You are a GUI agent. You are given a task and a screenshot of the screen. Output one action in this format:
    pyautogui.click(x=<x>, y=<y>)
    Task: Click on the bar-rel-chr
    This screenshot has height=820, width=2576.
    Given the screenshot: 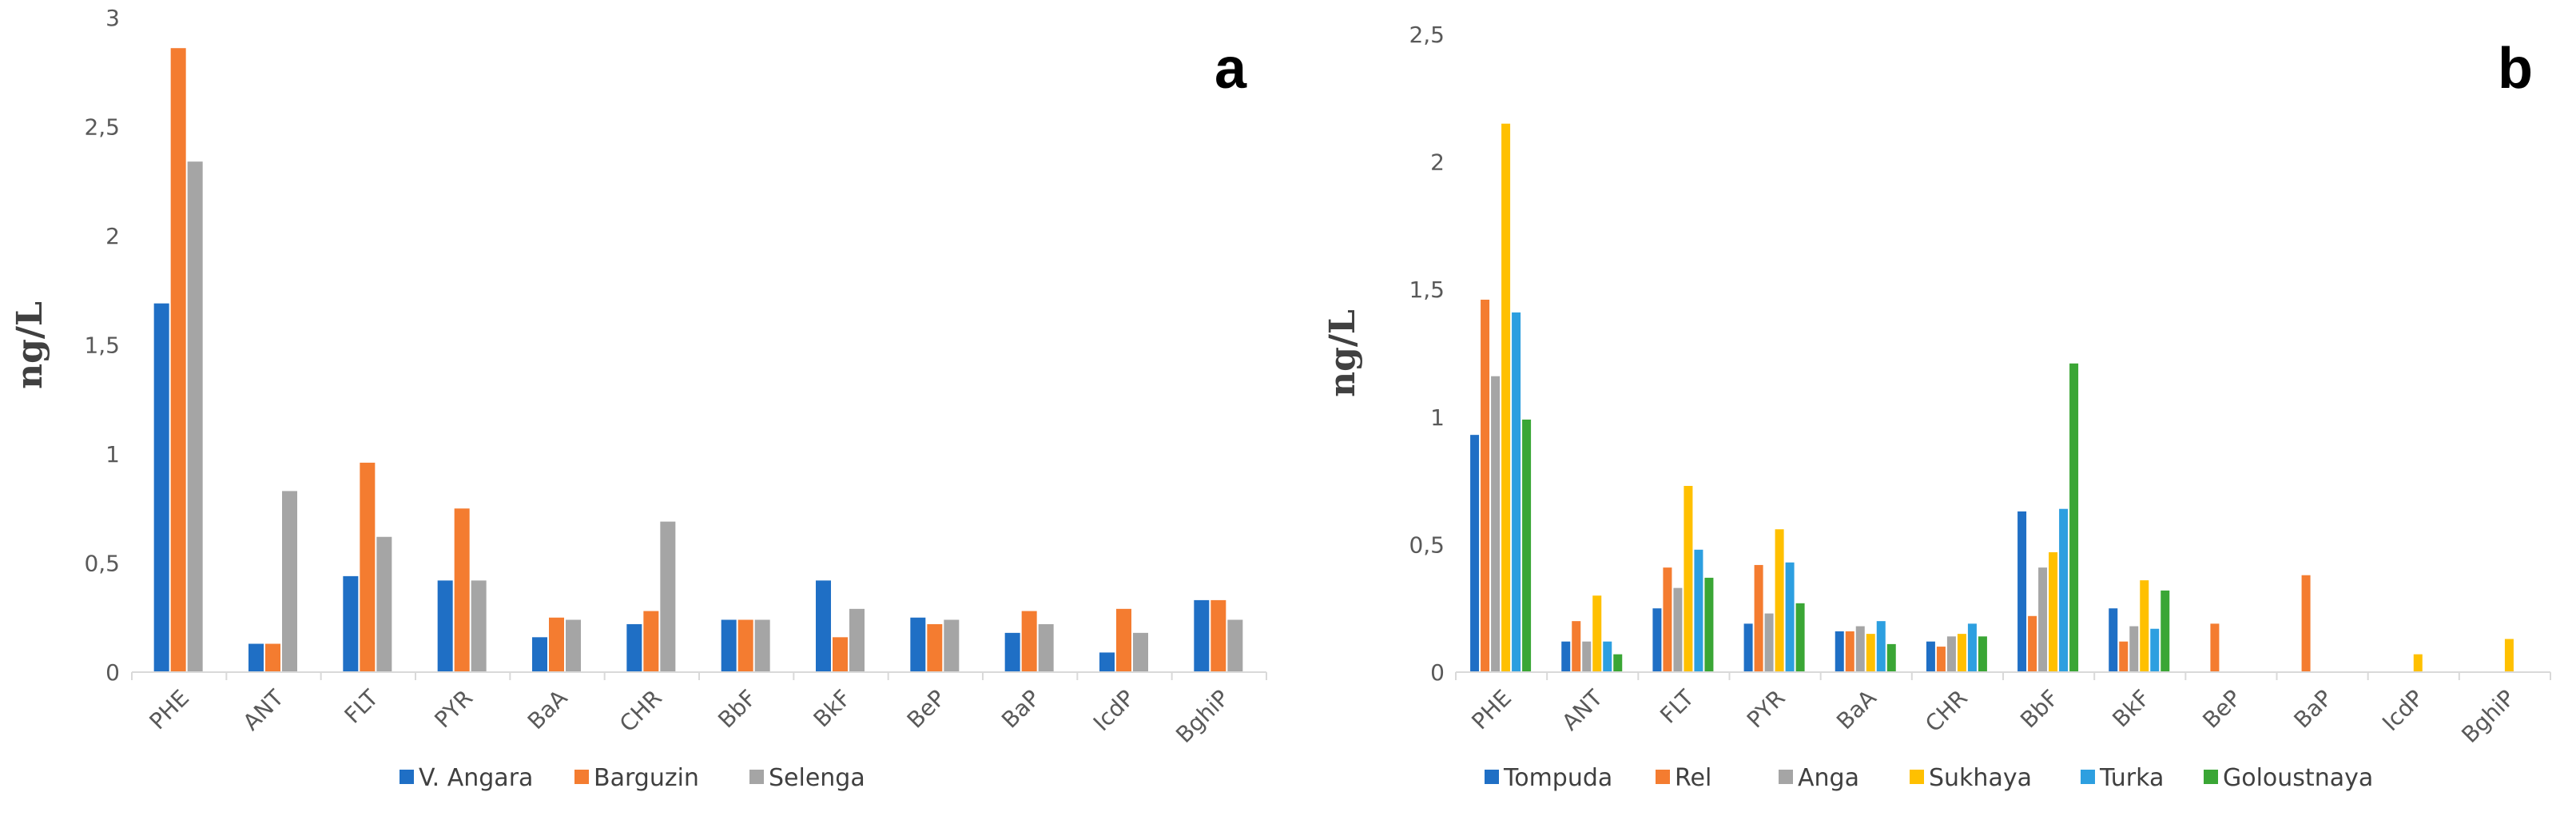 What is the action you would take?
    pyautogui.click(x=1941, y=659)
    